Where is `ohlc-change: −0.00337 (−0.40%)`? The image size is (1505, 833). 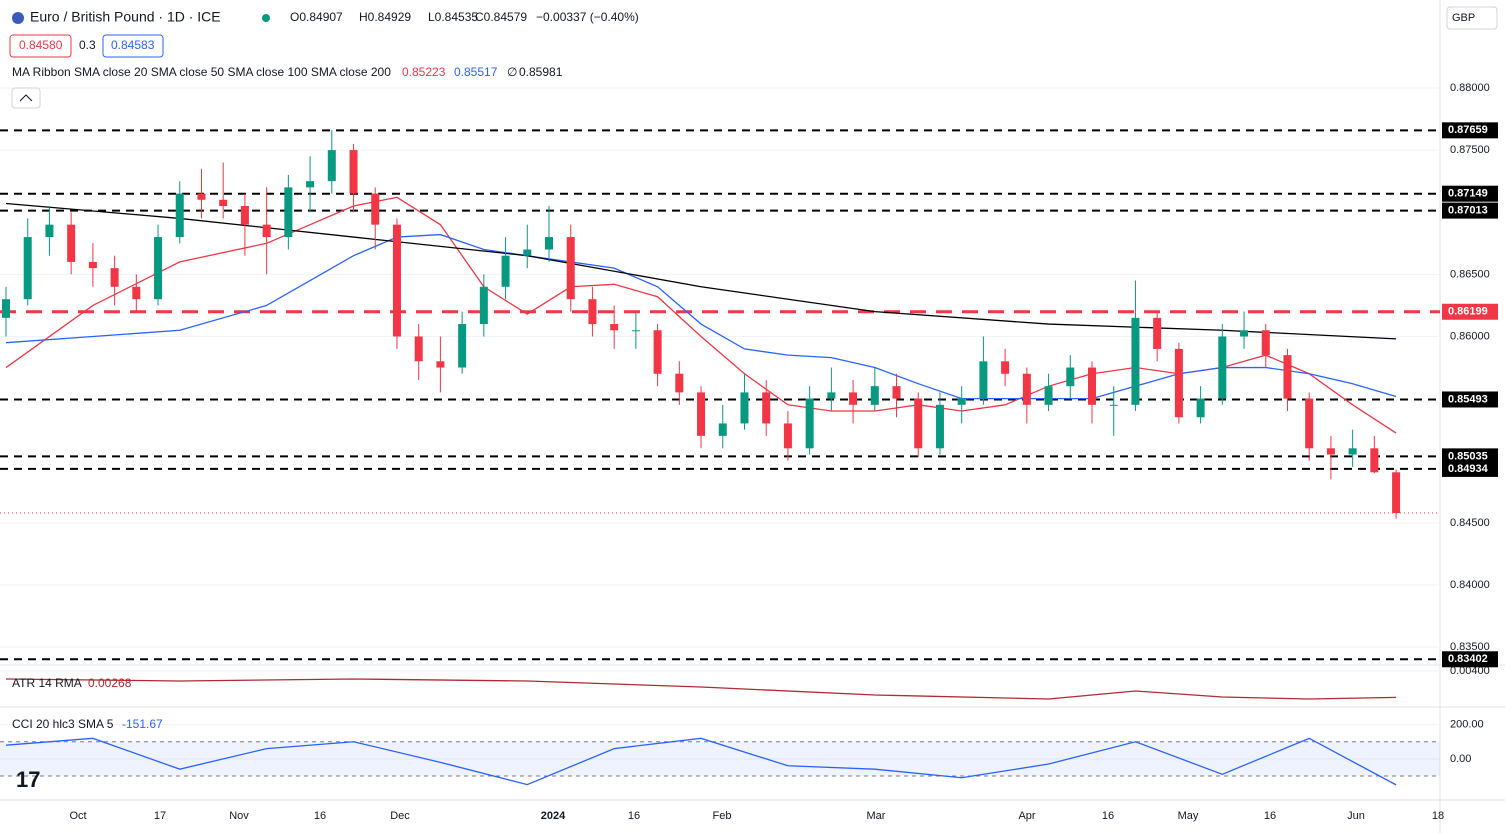 ohlc-change: −0.00337 (−0.40%) is located at coordinates (587, 17).